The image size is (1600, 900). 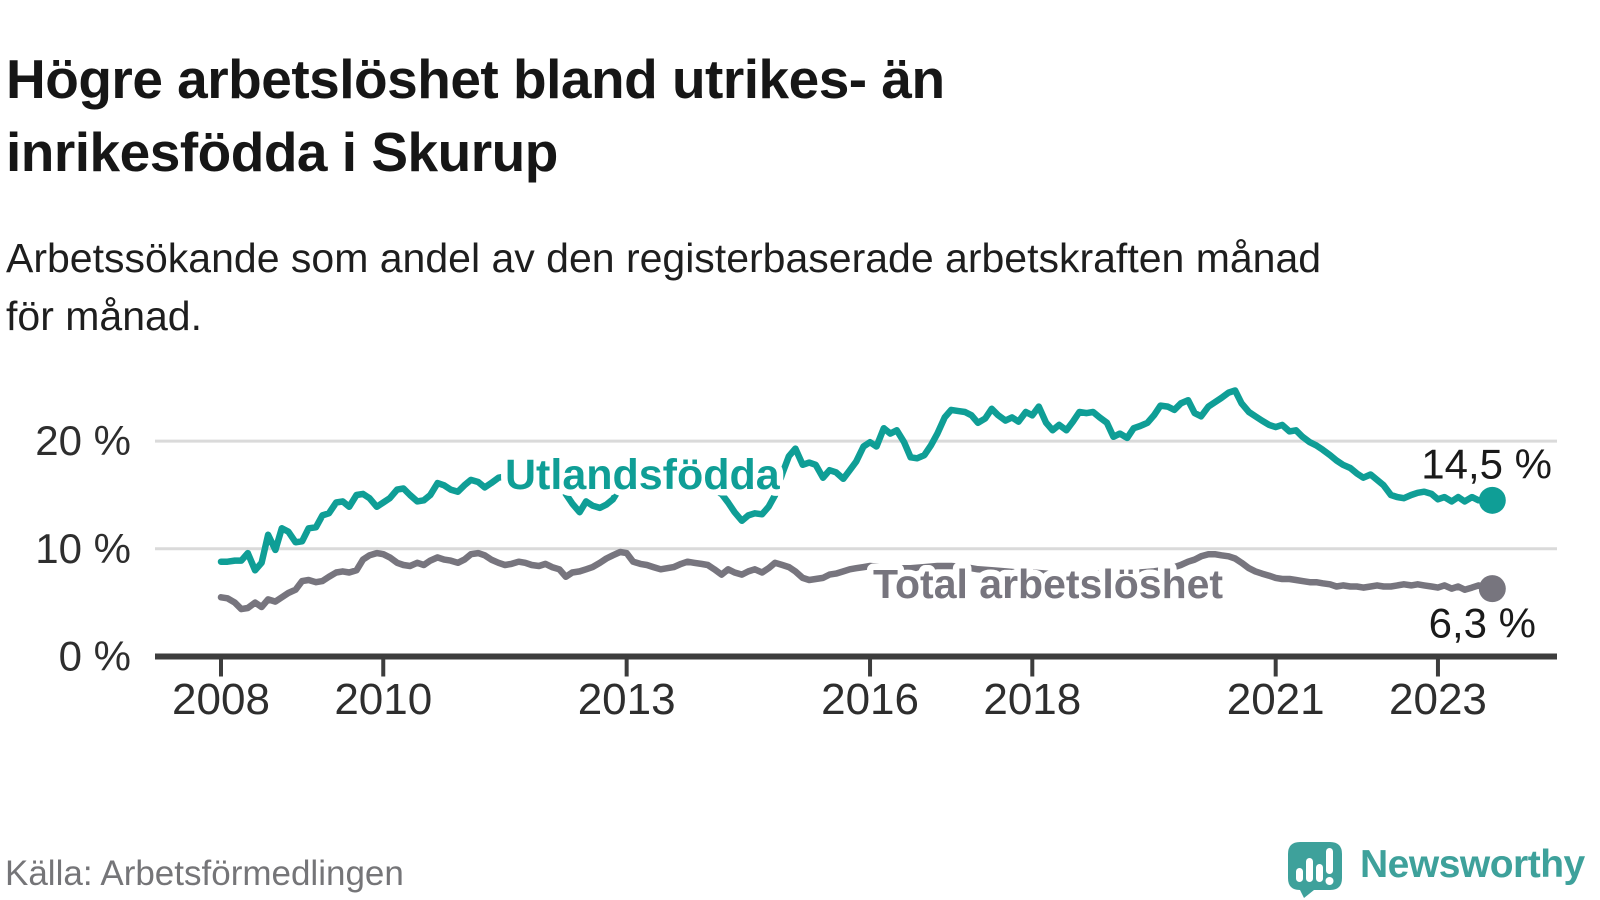 I want to click on bar-chart-speech-bubble-icon, so click(x=1315, y=870).